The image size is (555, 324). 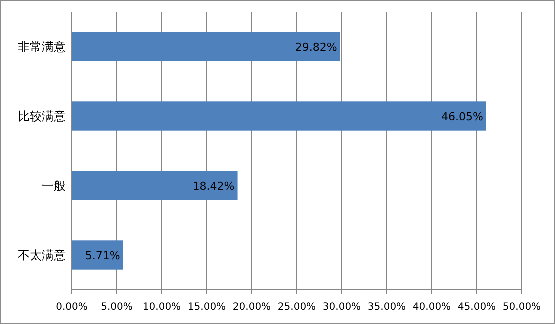 I want to click on data-label: 18.42%, so click(x=213, y=186).